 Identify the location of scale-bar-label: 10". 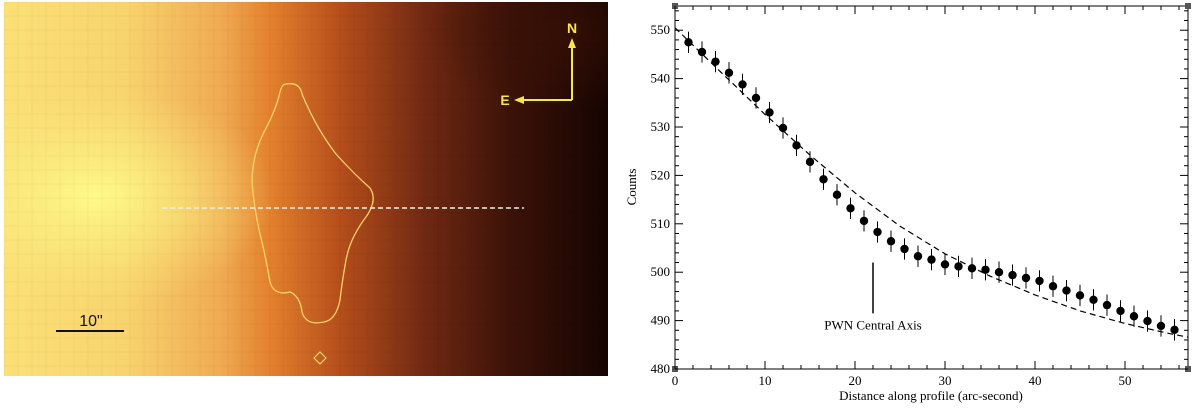
(90, 321).